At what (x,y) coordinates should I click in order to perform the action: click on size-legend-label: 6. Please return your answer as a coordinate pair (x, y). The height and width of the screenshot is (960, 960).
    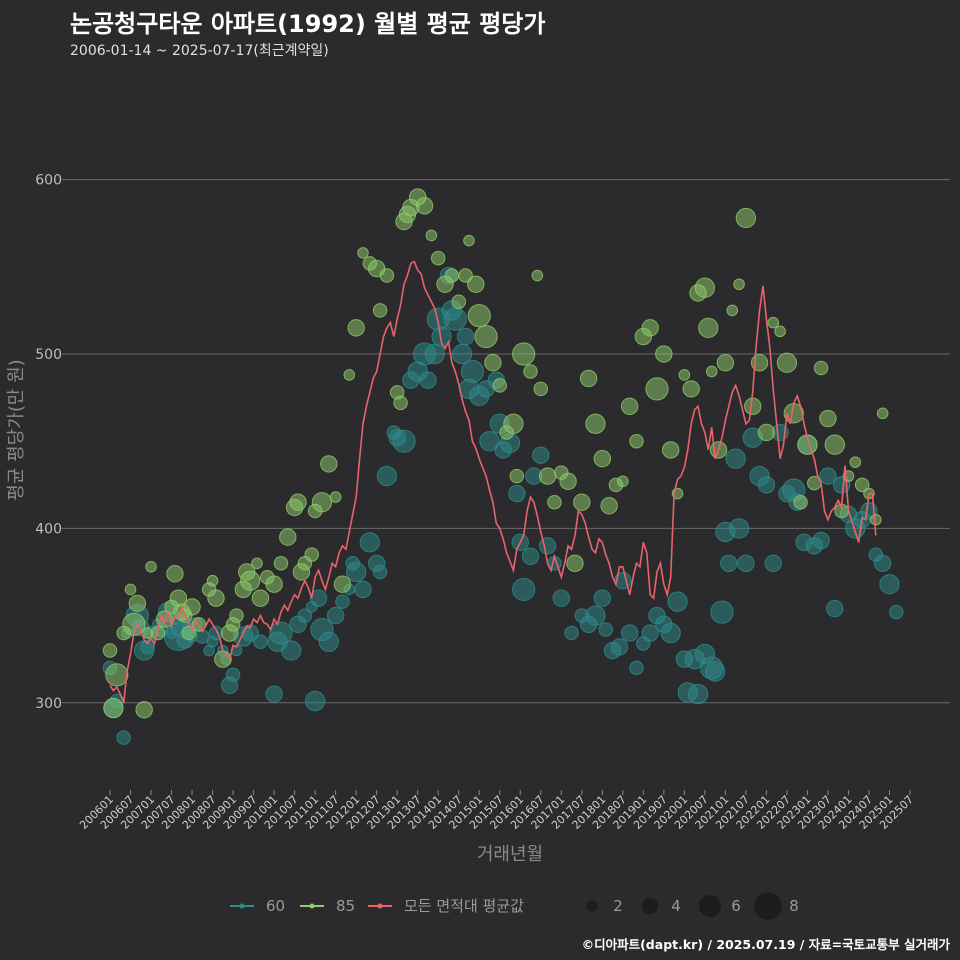
    Looking at the image, I should click on (736, 906).